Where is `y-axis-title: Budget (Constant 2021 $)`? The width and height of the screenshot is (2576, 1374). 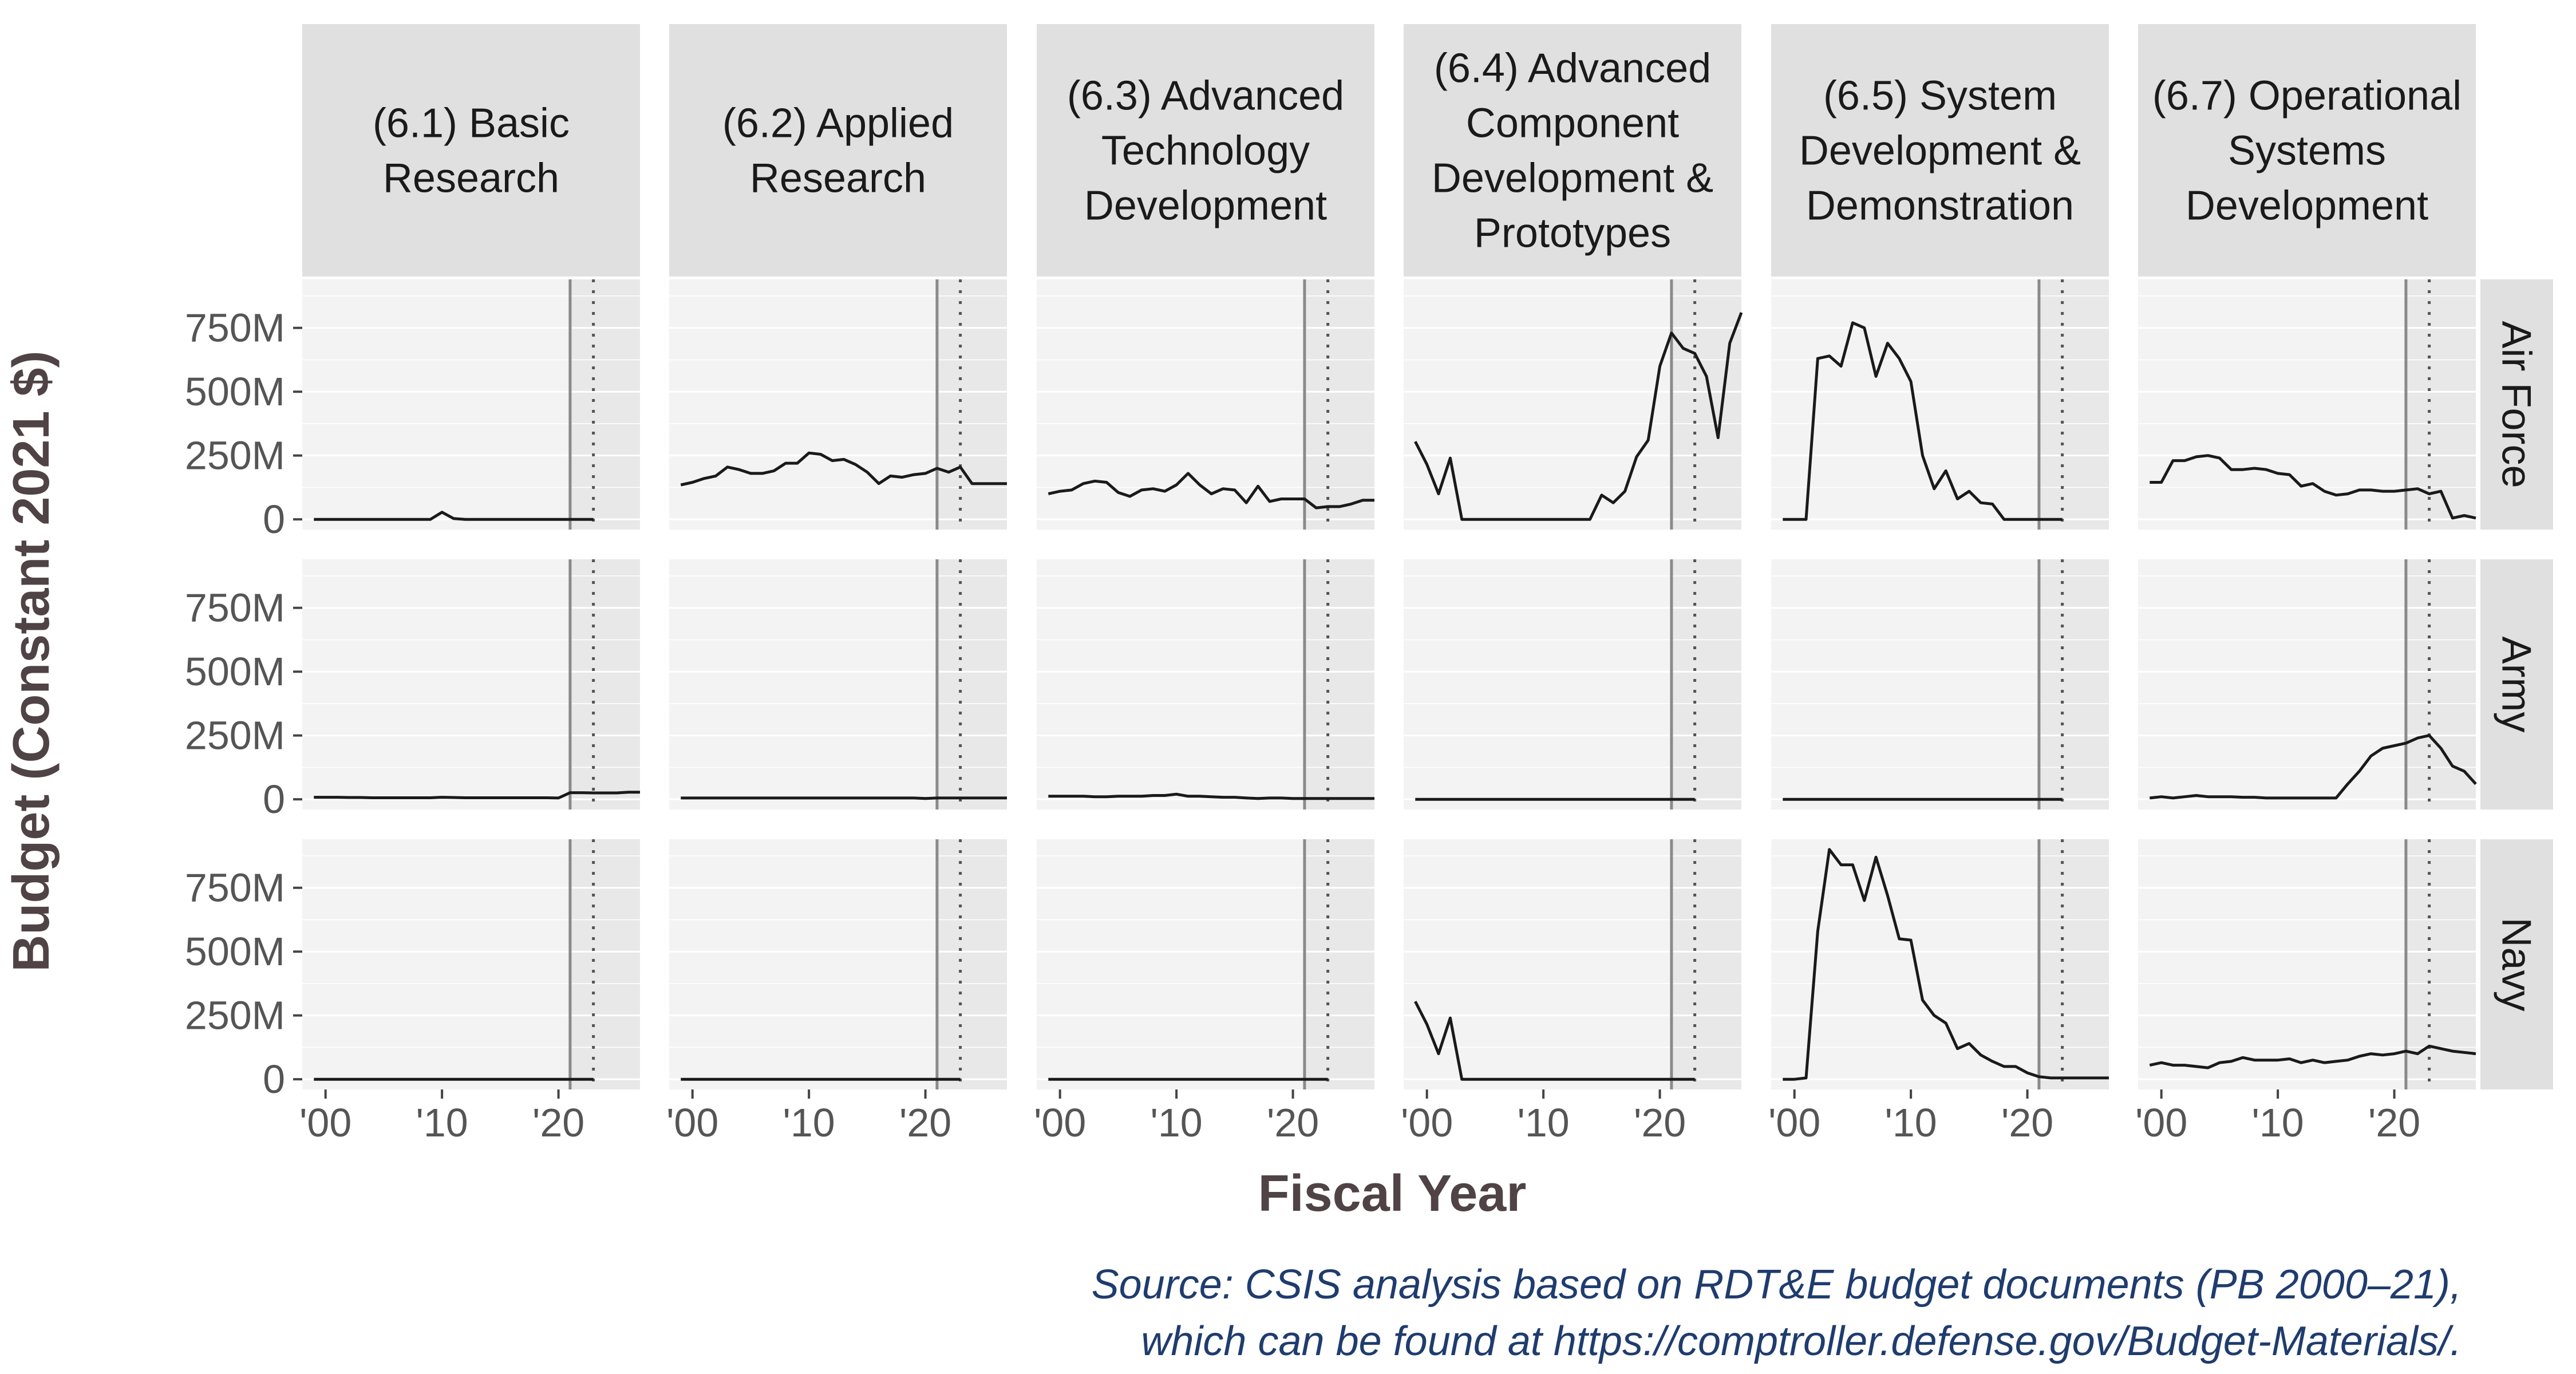 y-axis-title: Budget (Constant 2021 $) is located at coordinates (31, 661).